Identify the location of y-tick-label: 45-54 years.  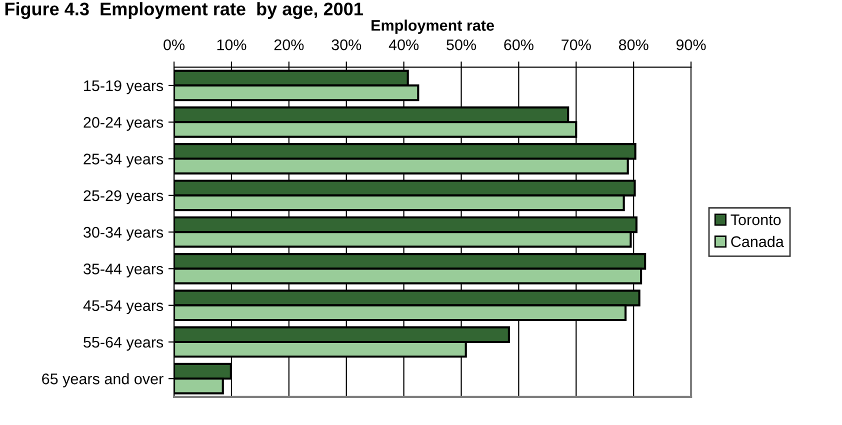
(123, 307).